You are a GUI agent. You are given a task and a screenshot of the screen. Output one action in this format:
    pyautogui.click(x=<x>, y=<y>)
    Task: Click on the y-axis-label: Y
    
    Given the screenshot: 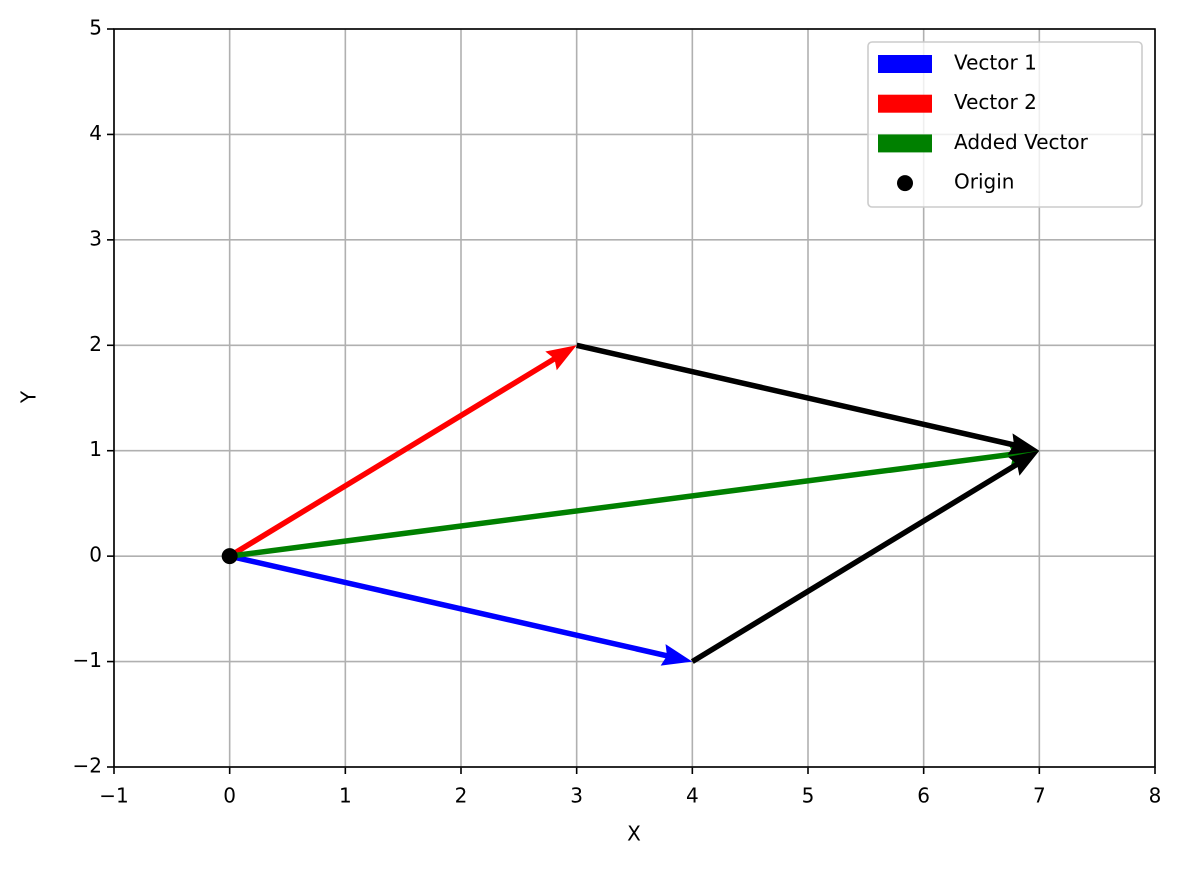 What is the action you would take?
    pyautogui.click(x=29, y=397)
    